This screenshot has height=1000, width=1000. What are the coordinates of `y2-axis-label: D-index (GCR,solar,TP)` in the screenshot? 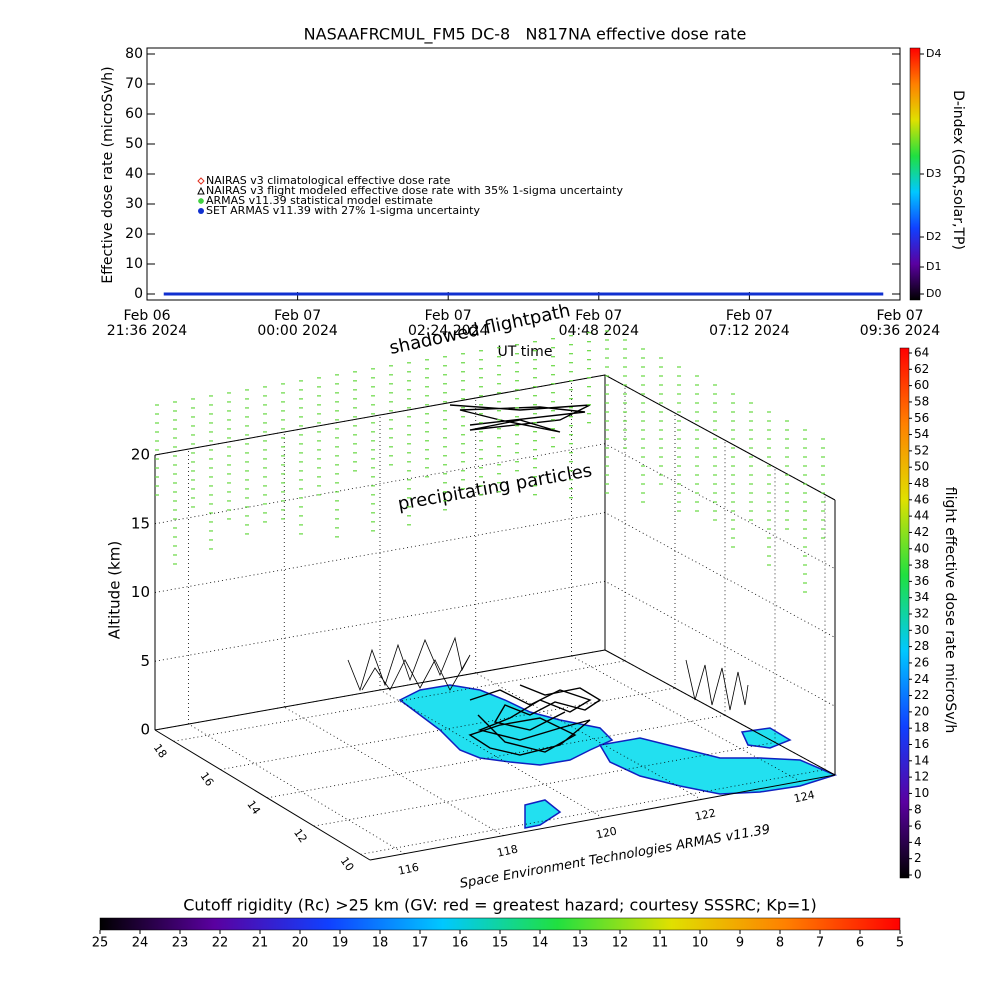 It's located at (958, 170).